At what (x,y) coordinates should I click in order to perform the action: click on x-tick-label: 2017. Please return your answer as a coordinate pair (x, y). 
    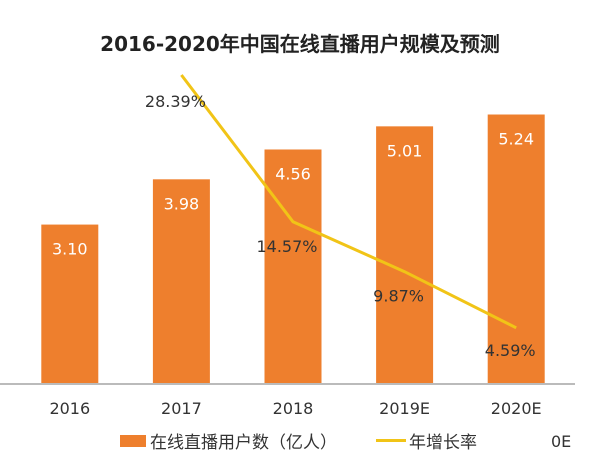
    Looking at the image, I should click on (181, 408).